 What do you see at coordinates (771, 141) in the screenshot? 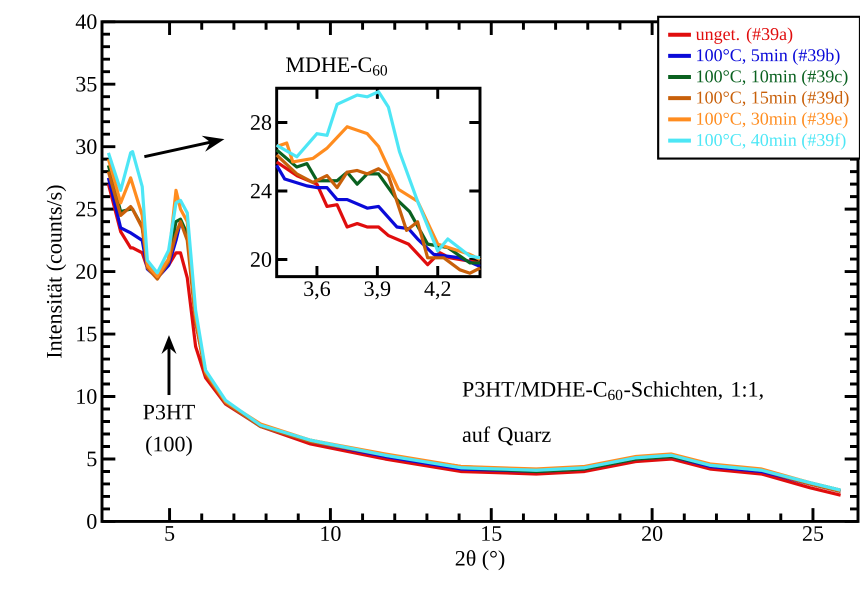
I see `legend-label: 100°C, 40min (#39f)` at bounding box center [771, 141].